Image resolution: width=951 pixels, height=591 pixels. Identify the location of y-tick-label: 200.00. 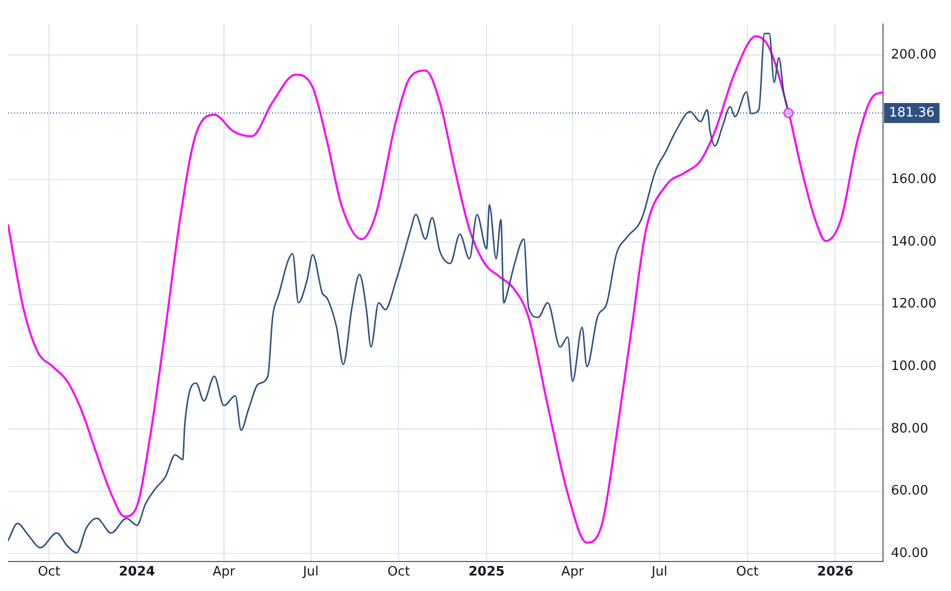
(913, 54).